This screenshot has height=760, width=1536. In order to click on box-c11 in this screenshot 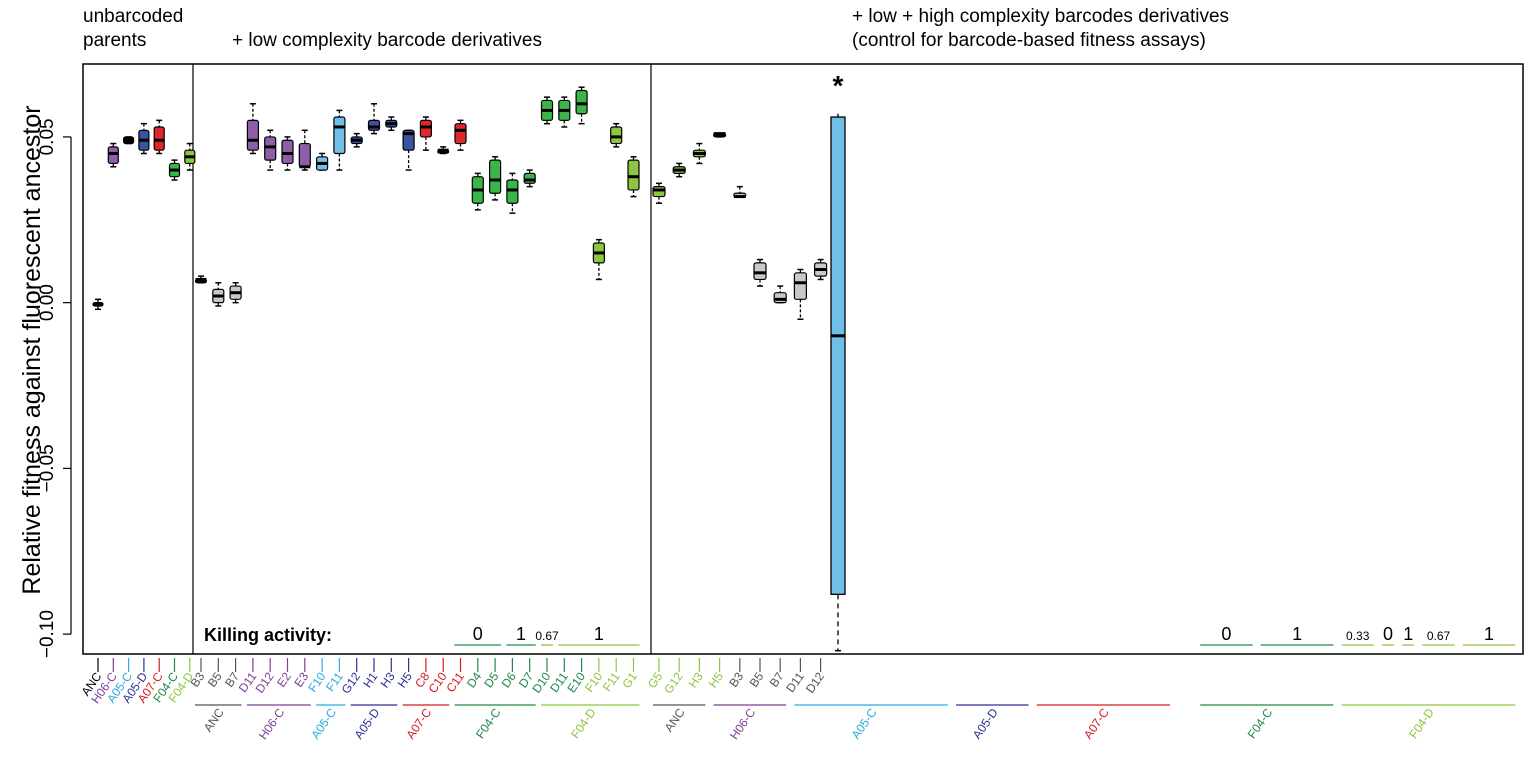, I will do `click(460, 135)`.